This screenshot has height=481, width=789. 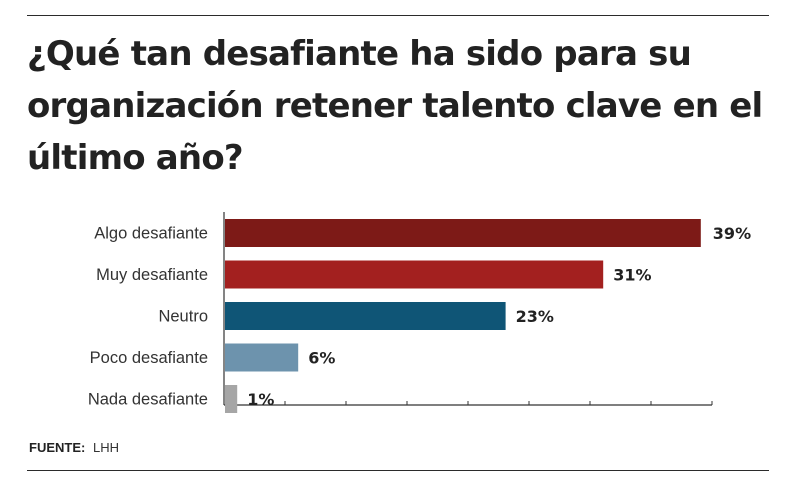 What do you see at coordinates (732, 233) in the screenshot?
I see `data-label: 39%` at bounding box center [732, 233].